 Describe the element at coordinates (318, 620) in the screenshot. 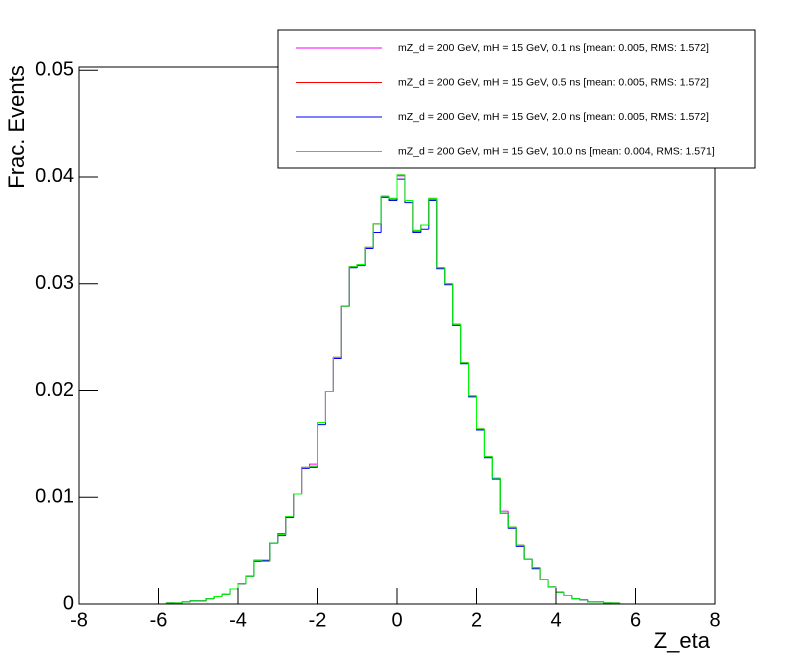

I see `x-tick-label: -2` at that location.